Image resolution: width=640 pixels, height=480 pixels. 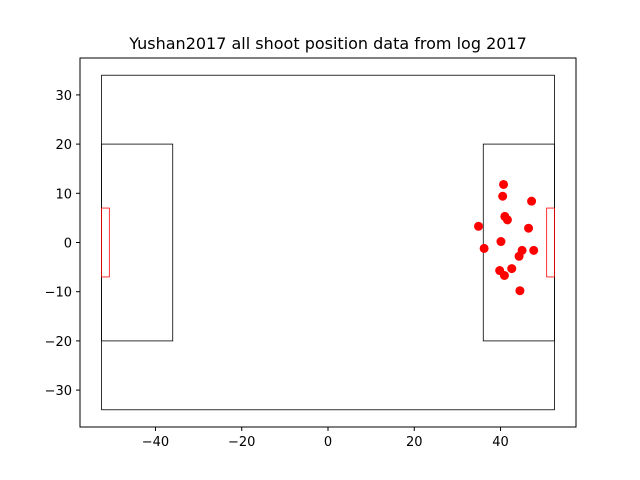 What do you see at coordinates (155, 442) in the screenshot?
I see `x-tick-label: −40` at bounding box center [155, 442].